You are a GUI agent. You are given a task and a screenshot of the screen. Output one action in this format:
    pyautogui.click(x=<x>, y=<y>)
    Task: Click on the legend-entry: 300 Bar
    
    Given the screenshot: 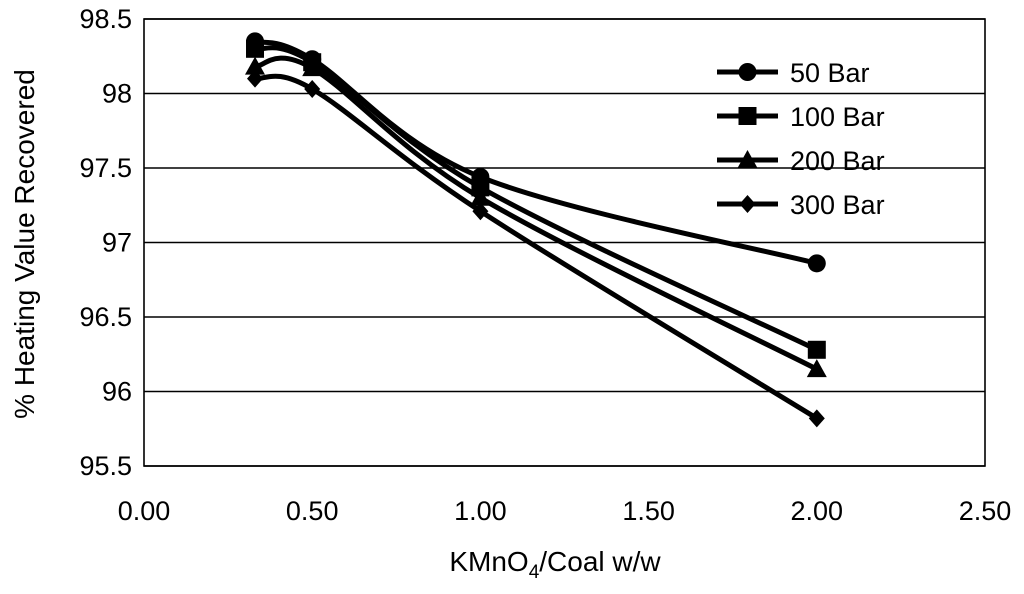 What is the action you would take?
    pyautogui.click(x=801, y=205)
    